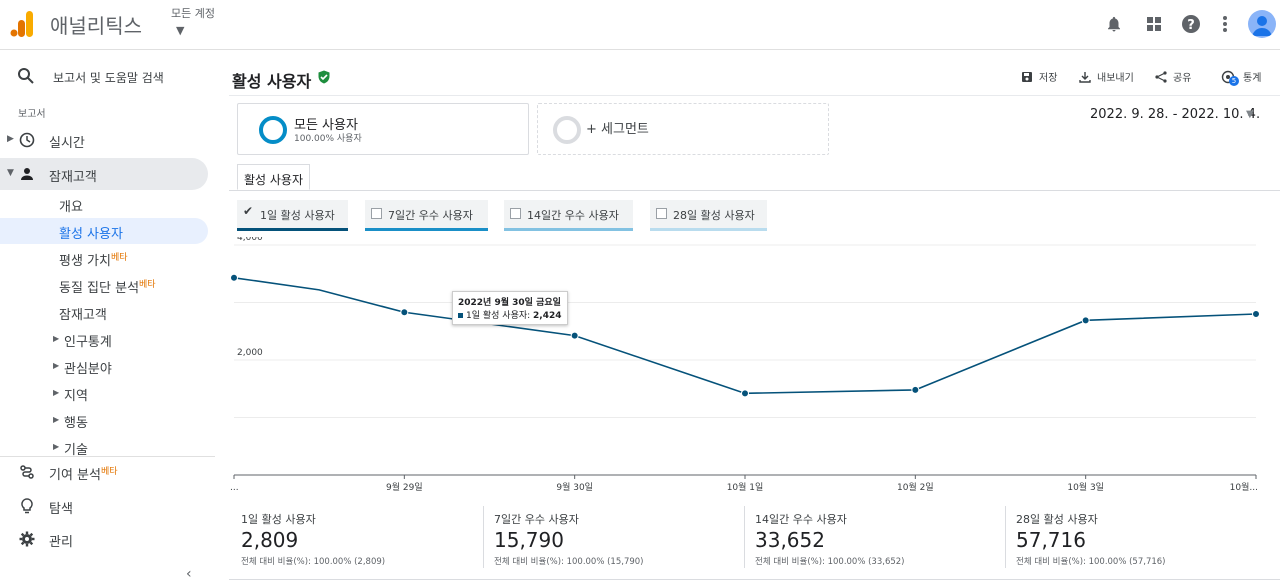  What do you see at coordinates (104, 140) in the screenshot?
I see `sidebar-item-realtime: ▶ 실시간` at bounding box center [104, 140].